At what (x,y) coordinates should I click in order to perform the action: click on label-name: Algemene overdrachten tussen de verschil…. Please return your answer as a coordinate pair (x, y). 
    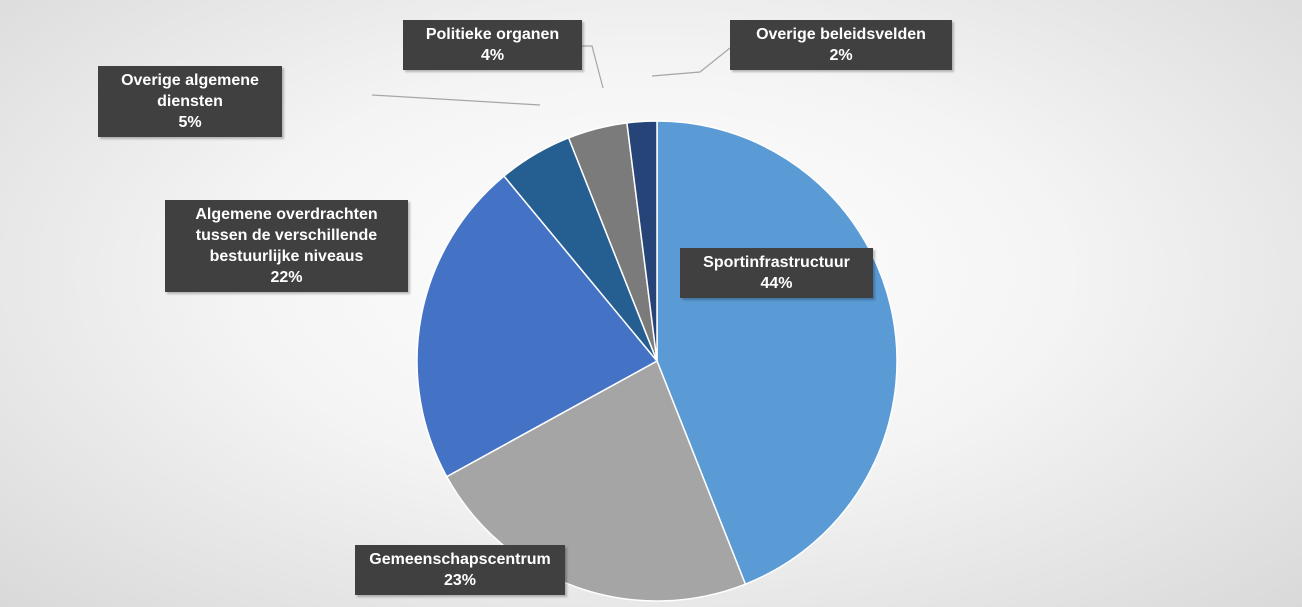
    Looking at the image, I should click on (286, 235).